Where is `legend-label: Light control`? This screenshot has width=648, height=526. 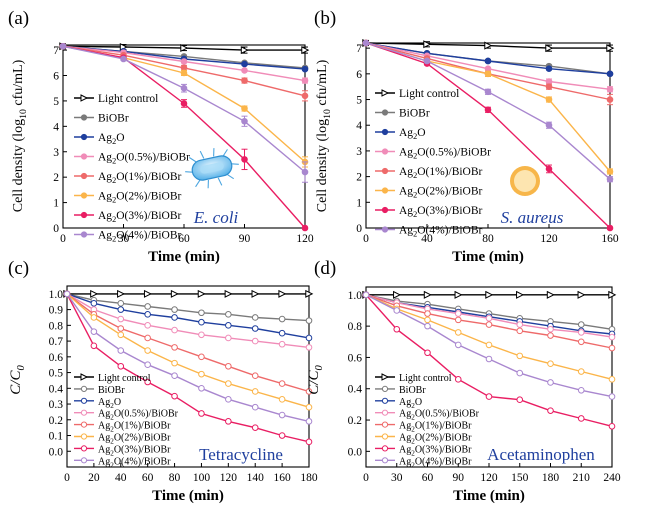 legend-label: Light control is located at coordinates (425, 378).